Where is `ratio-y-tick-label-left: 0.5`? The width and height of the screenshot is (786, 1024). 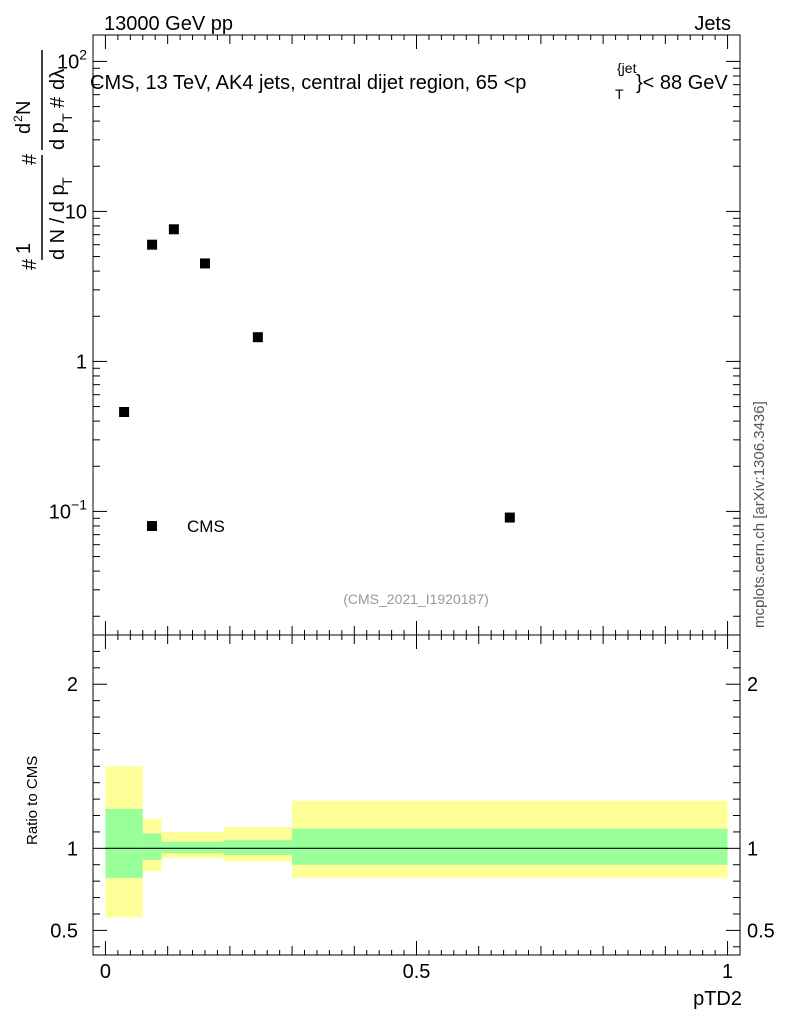 ratio-y-tick-label-left: 0.5 is located at coordinates (64, 931).